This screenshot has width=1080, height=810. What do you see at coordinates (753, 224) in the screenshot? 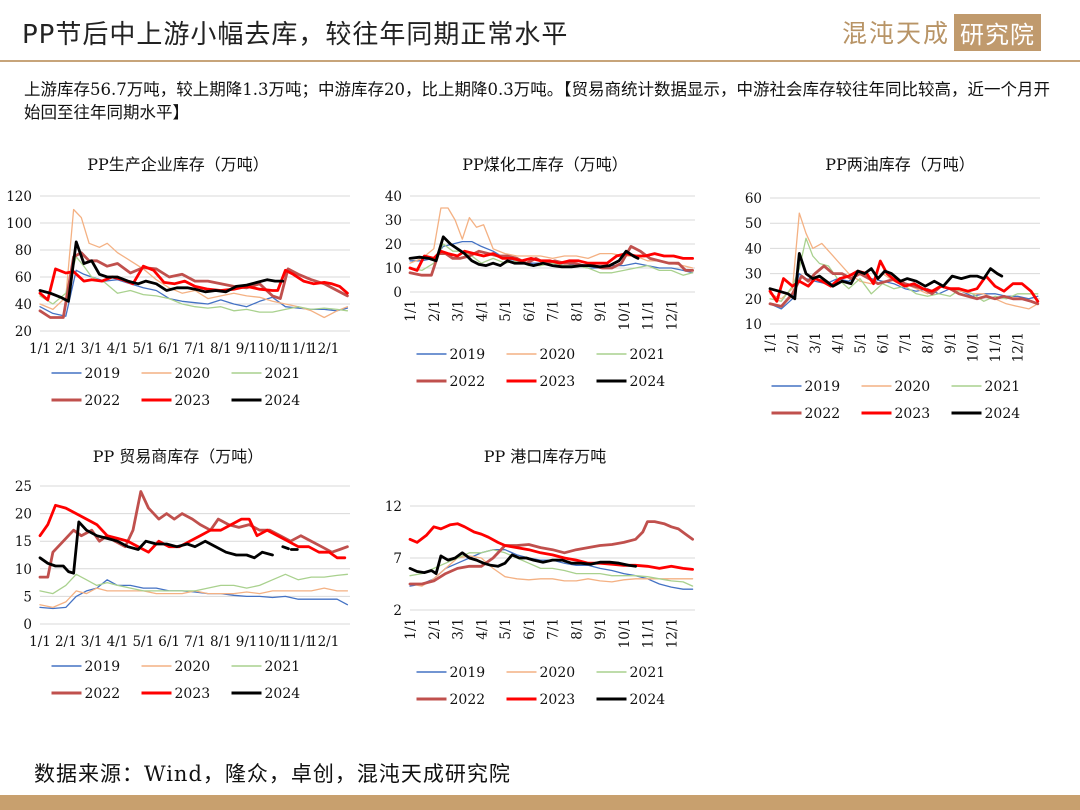
I see `y-tick-label: 50` at bounding box center [753, 224].